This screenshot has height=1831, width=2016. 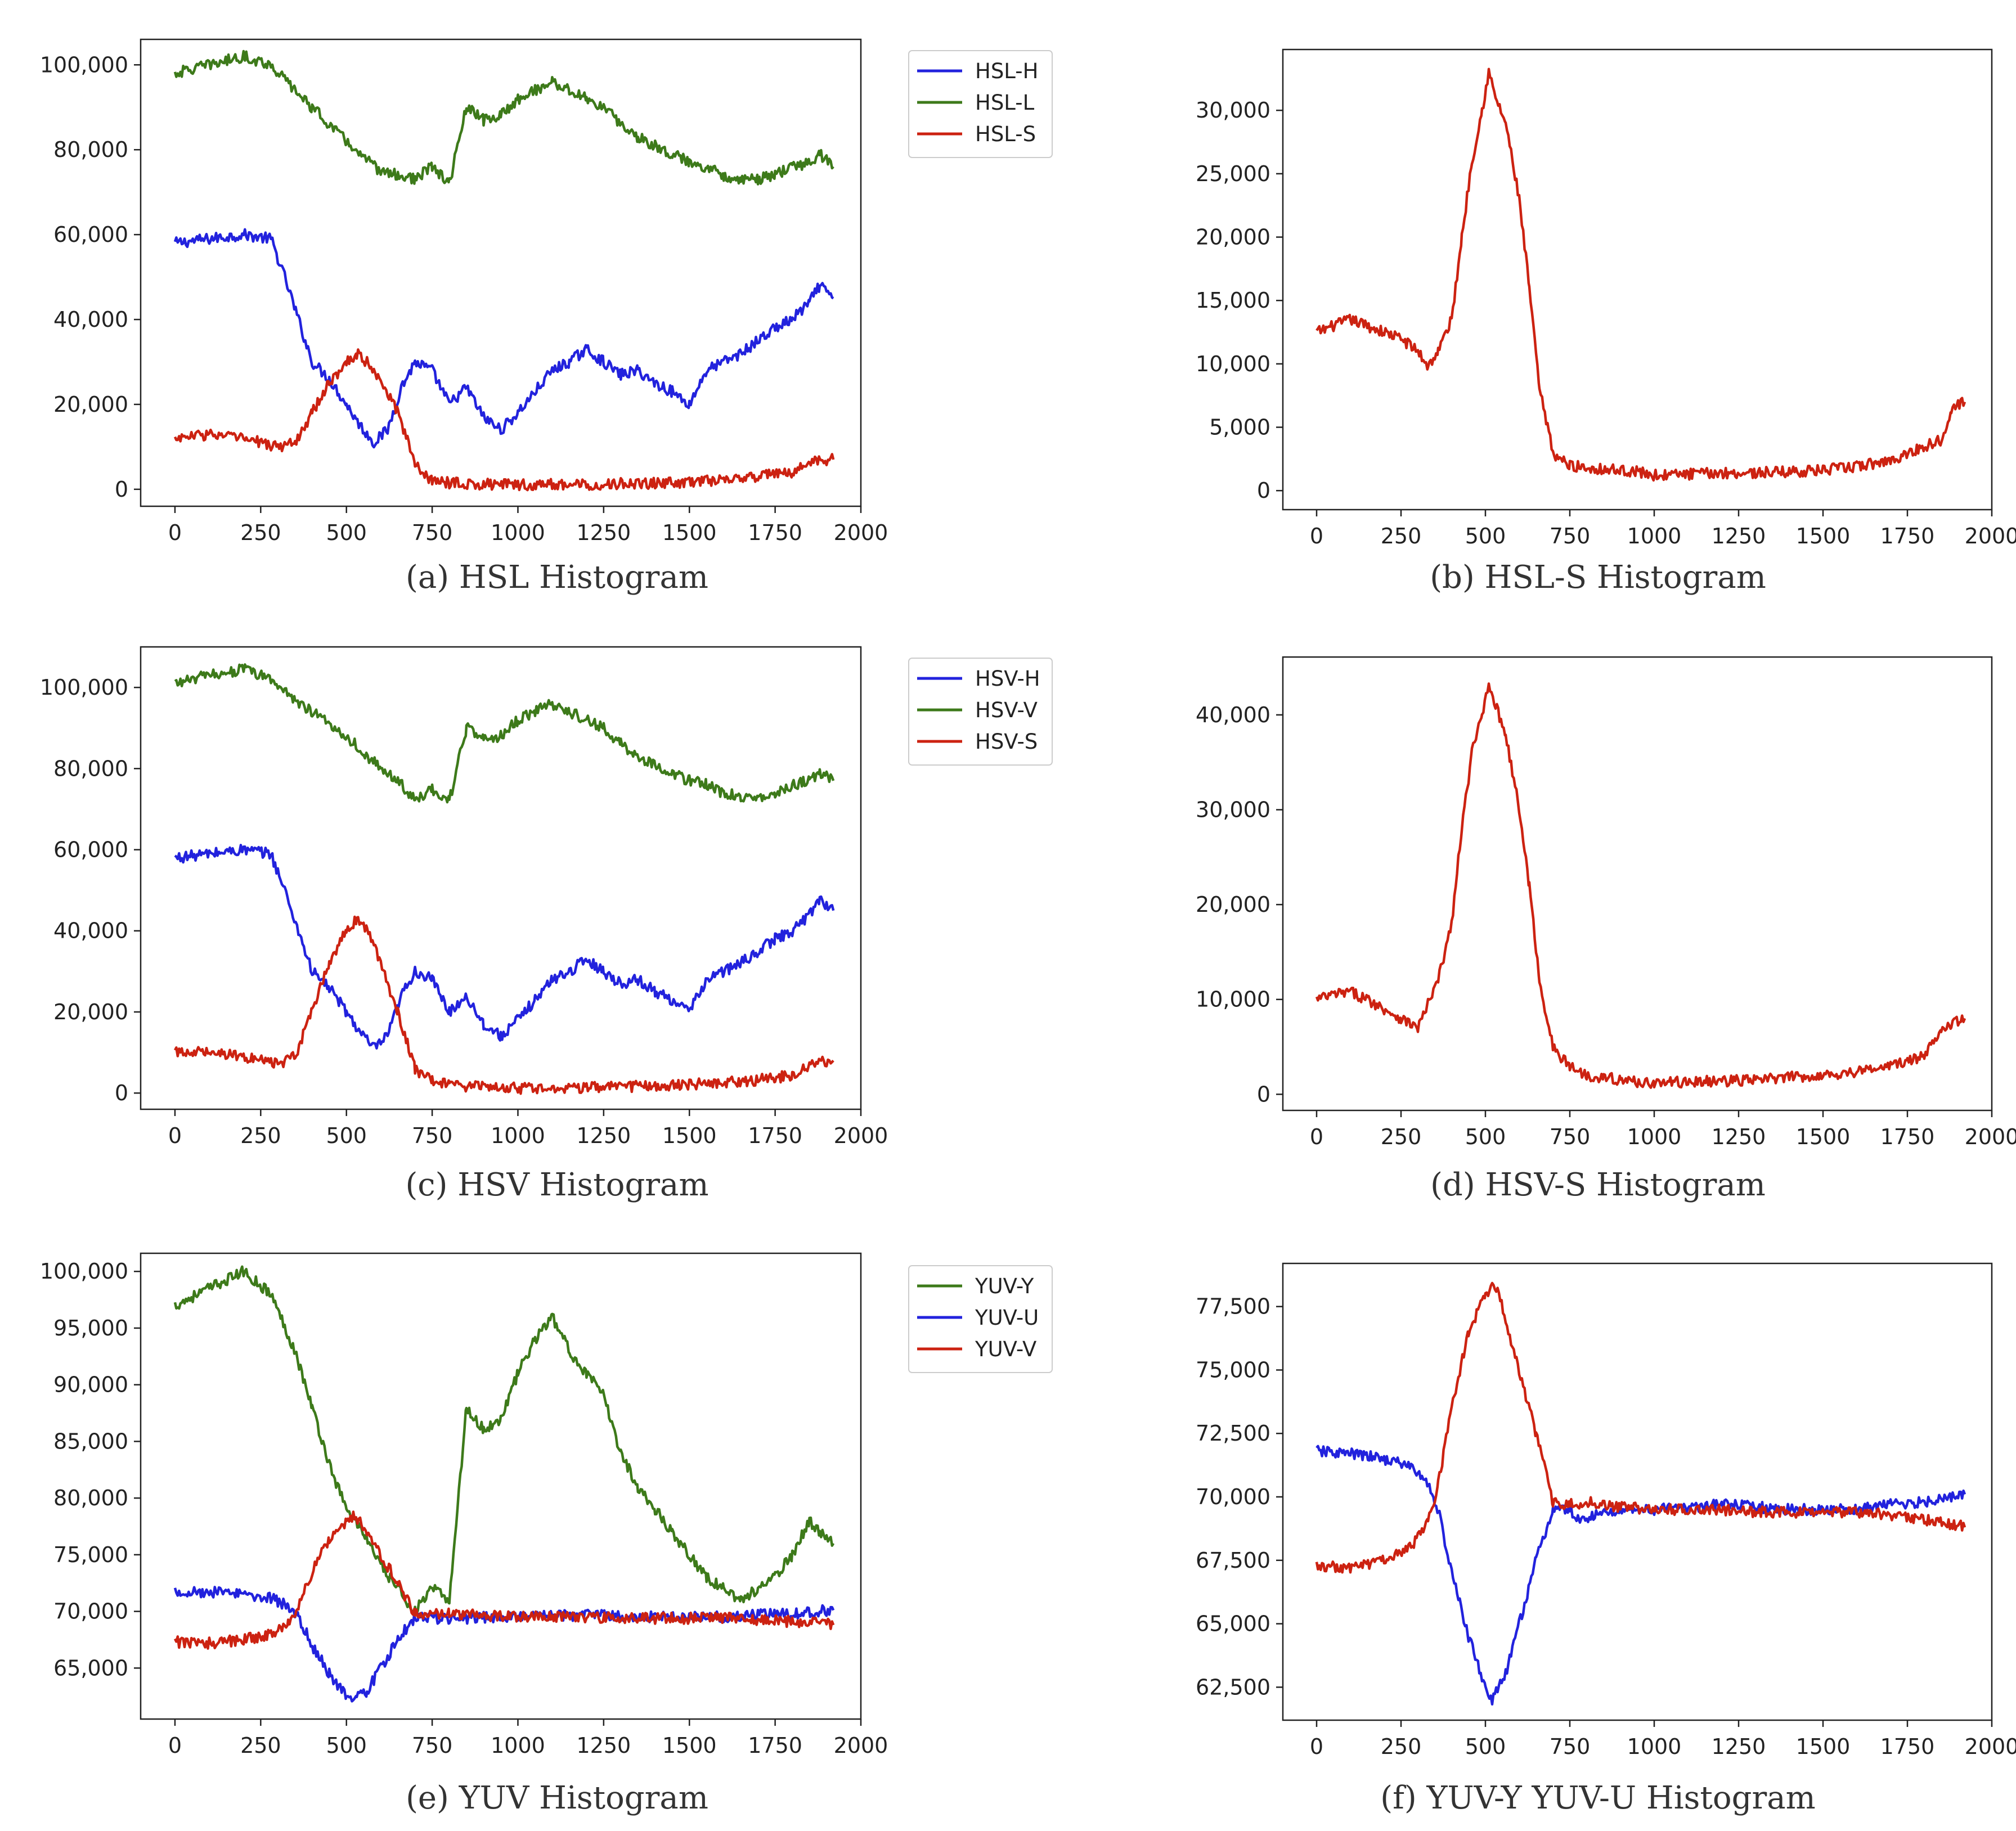 I want to click on caption-b: (b) HSL-S Histogram, so click(x=1598, y=577).